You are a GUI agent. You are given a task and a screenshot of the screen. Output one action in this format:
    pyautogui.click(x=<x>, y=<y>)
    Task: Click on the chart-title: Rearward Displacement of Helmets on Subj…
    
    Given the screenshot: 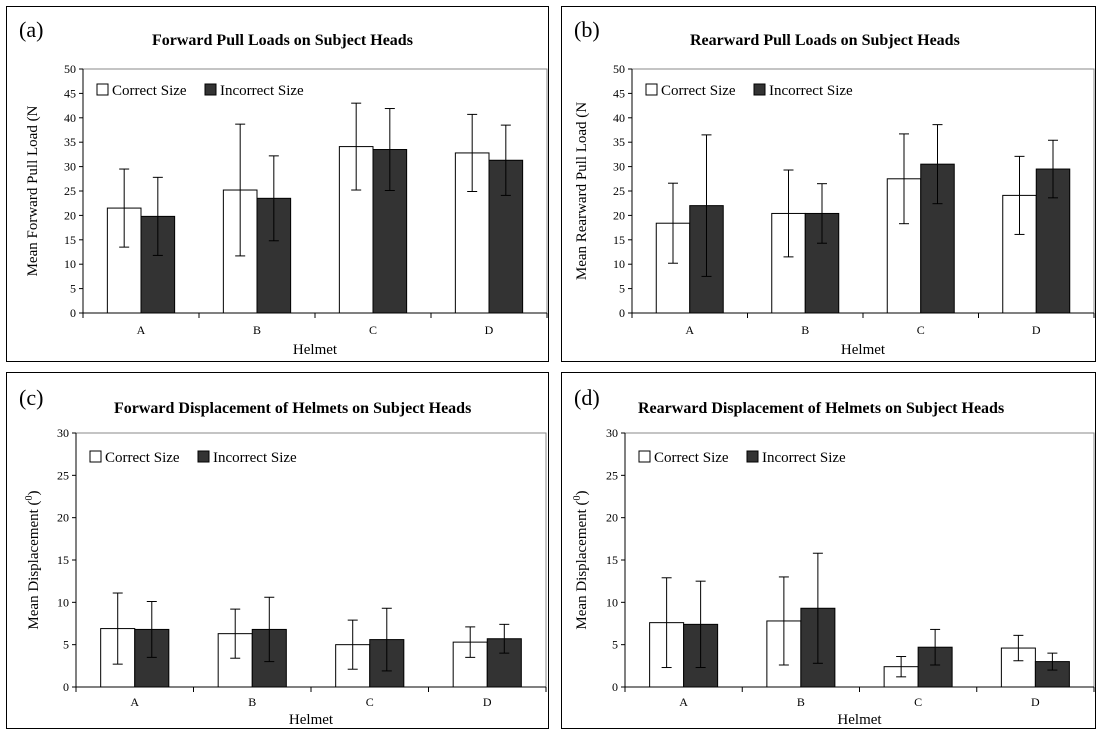 What is the action you would take?
    pyautogui.click(x=821, y=408)
    